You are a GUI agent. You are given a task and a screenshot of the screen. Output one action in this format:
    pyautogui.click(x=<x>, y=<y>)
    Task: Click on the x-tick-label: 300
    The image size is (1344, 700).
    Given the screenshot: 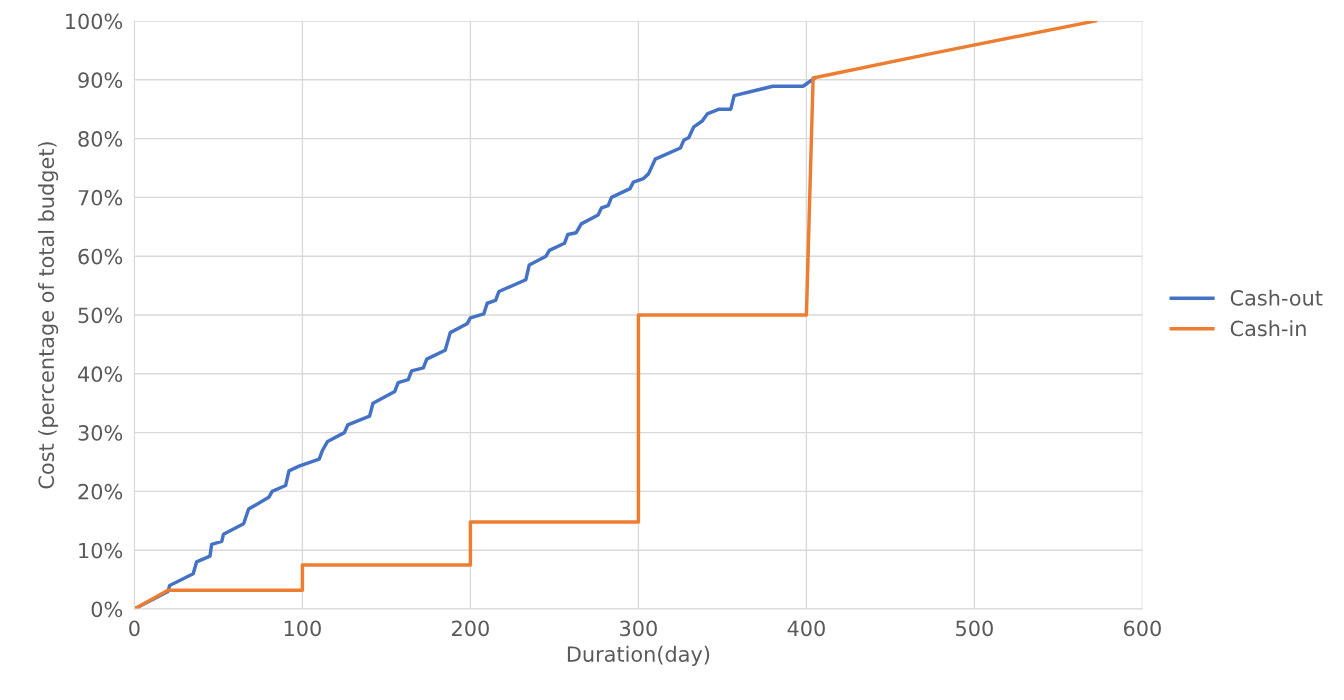 What is the action you would take?
    pyautogui.click(x=638, y=628)
    